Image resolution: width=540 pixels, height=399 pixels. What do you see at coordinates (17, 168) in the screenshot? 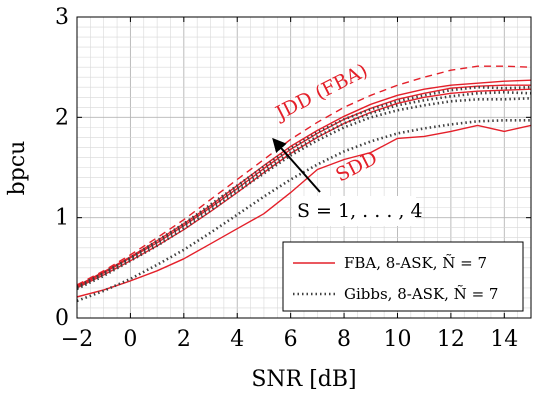
I see `y-axis-label: bpcu` at bounding box center [17, 168].